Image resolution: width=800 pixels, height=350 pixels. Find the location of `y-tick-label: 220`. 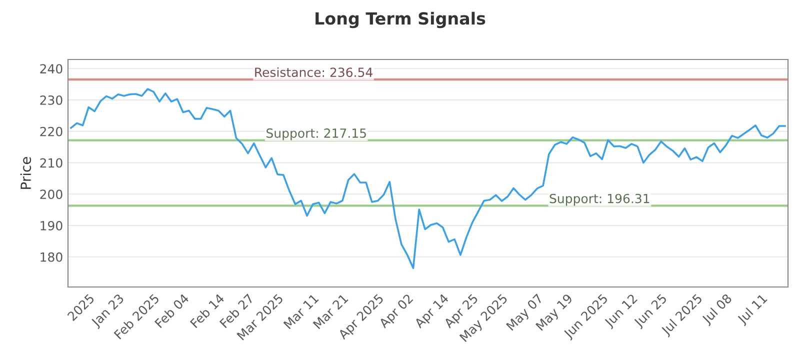

y-tick-label: 220 is located at coordinates (51, 131).